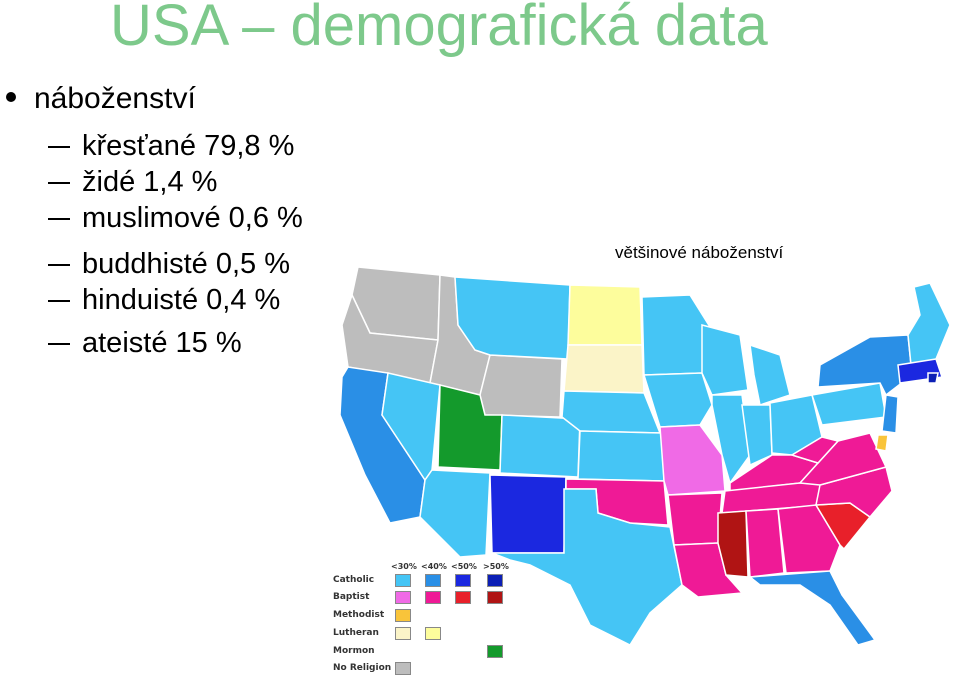 The width and height of the screenshot is (960, 682). I want to click on state-pennsylvania, so click(849, 404).